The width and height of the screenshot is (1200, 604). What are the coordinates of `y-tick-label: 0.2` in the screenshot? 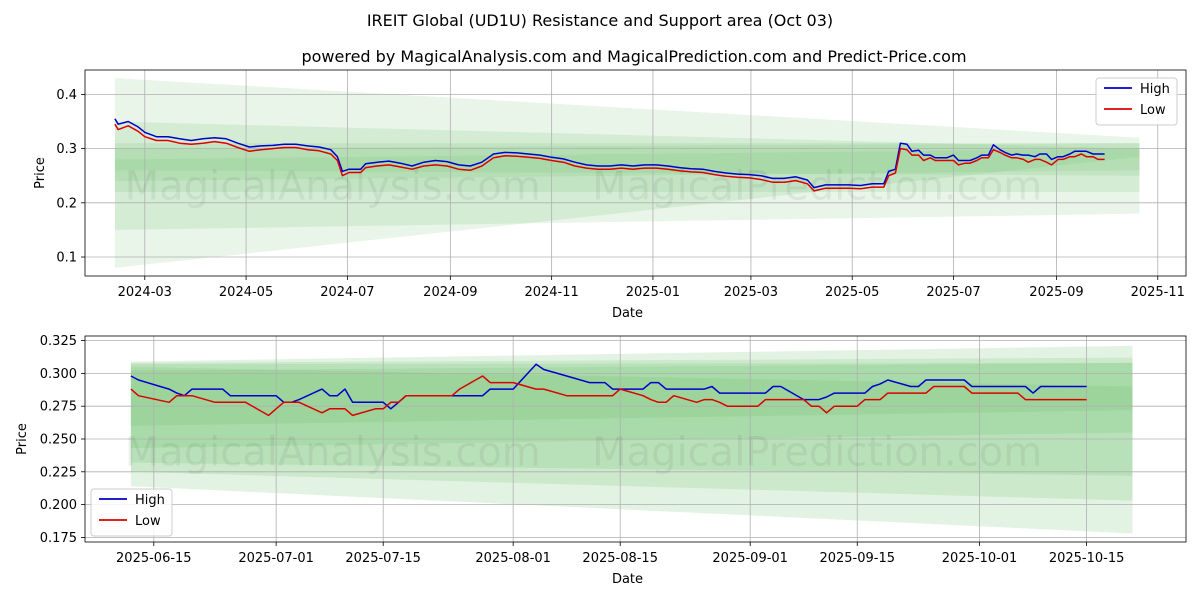 It's located at (66, 203).